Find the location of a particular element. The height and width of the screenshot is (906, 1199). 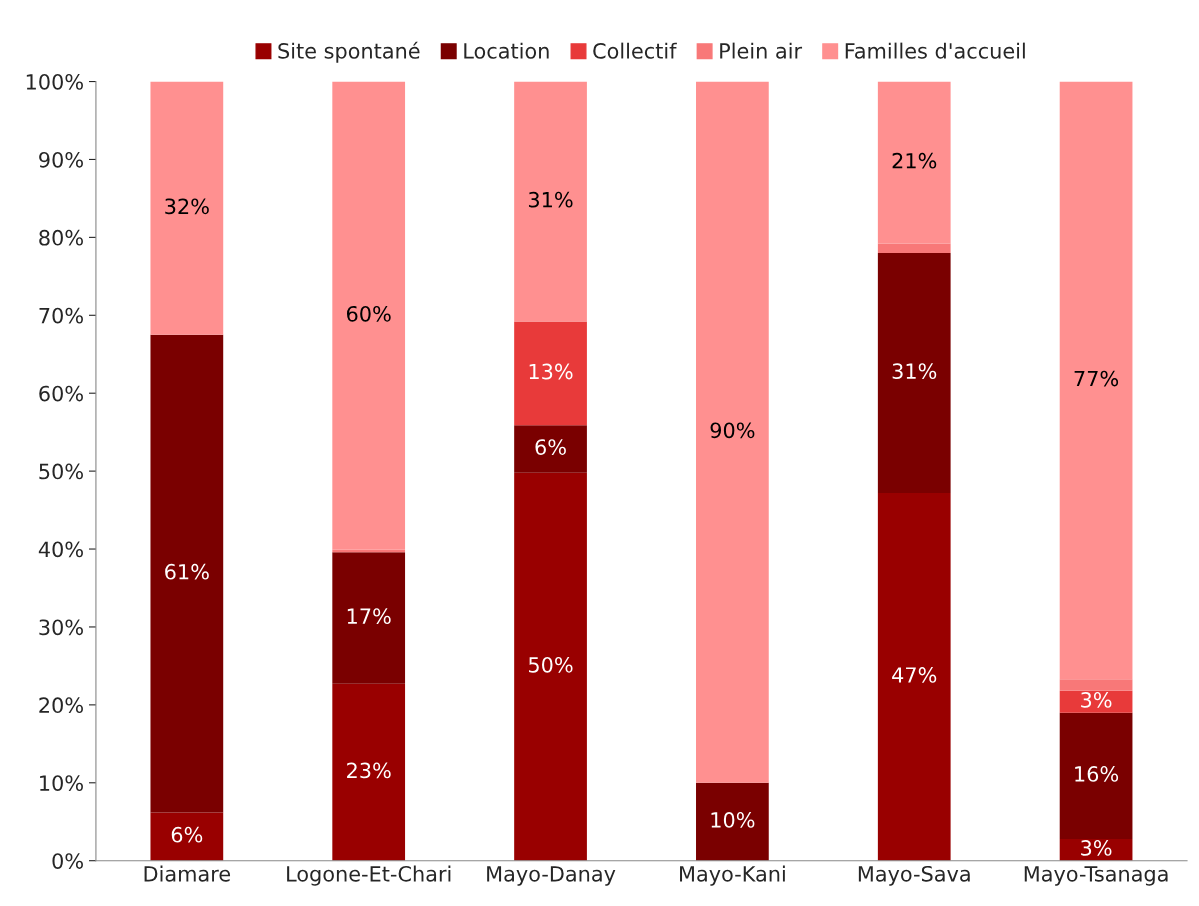

data-label: 17% is located at coordinates (369, 616).